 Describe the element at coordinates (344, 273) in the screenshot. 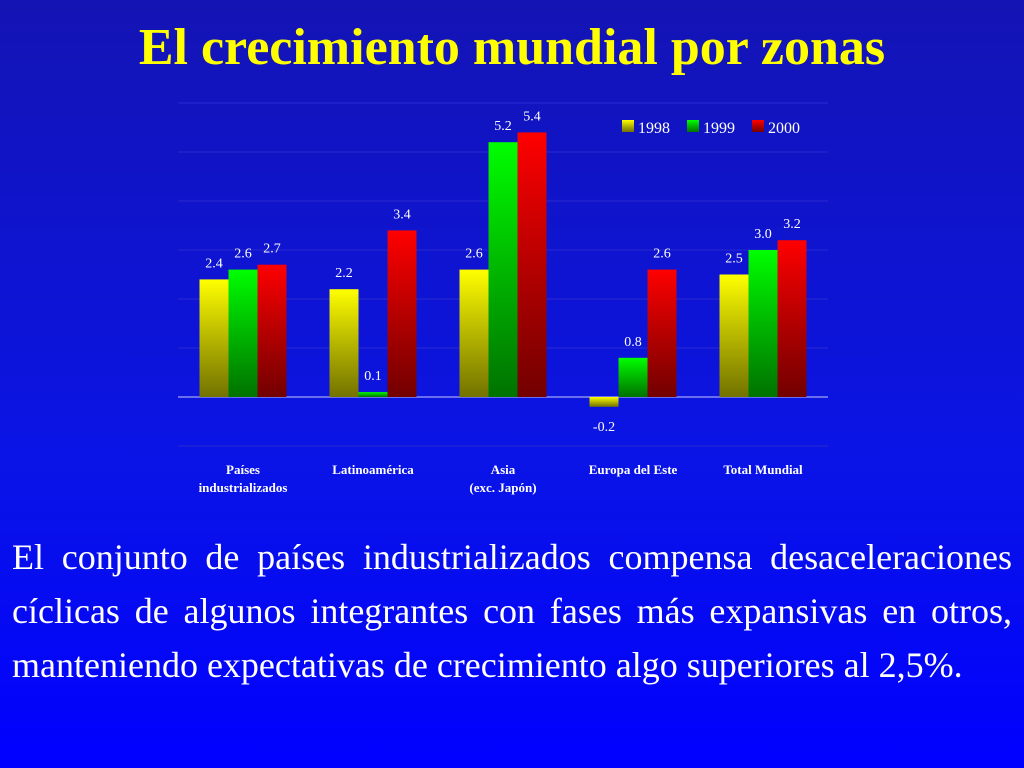

I see `value-label: 2.2` at that location.